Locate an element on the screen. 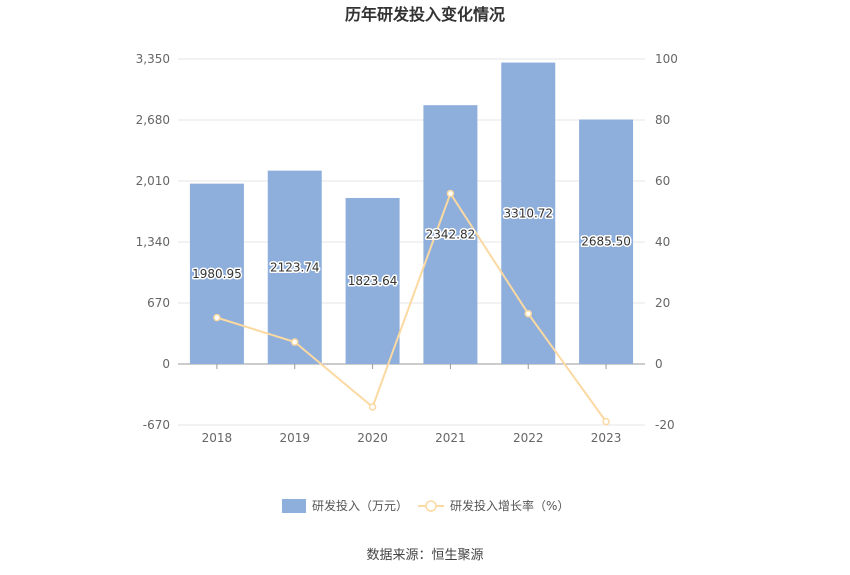 The width and height of the screenshot is (850, 575). bar-label-2021: 2342.82 is located at coordinates (451, 235).